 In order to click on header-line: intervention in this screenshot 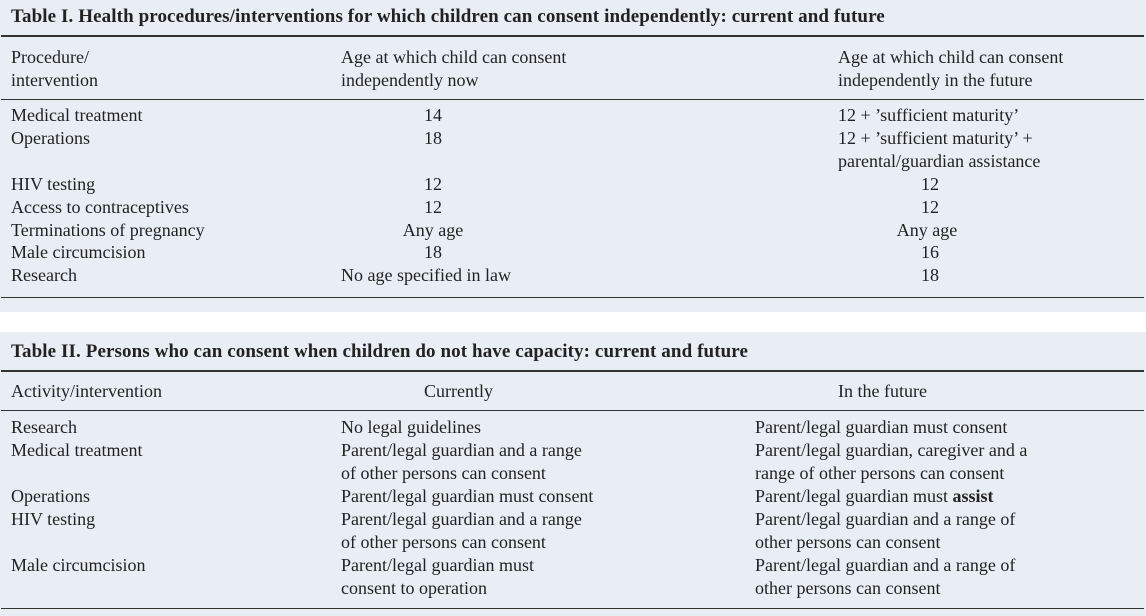, I will do `click(54, 80)`.